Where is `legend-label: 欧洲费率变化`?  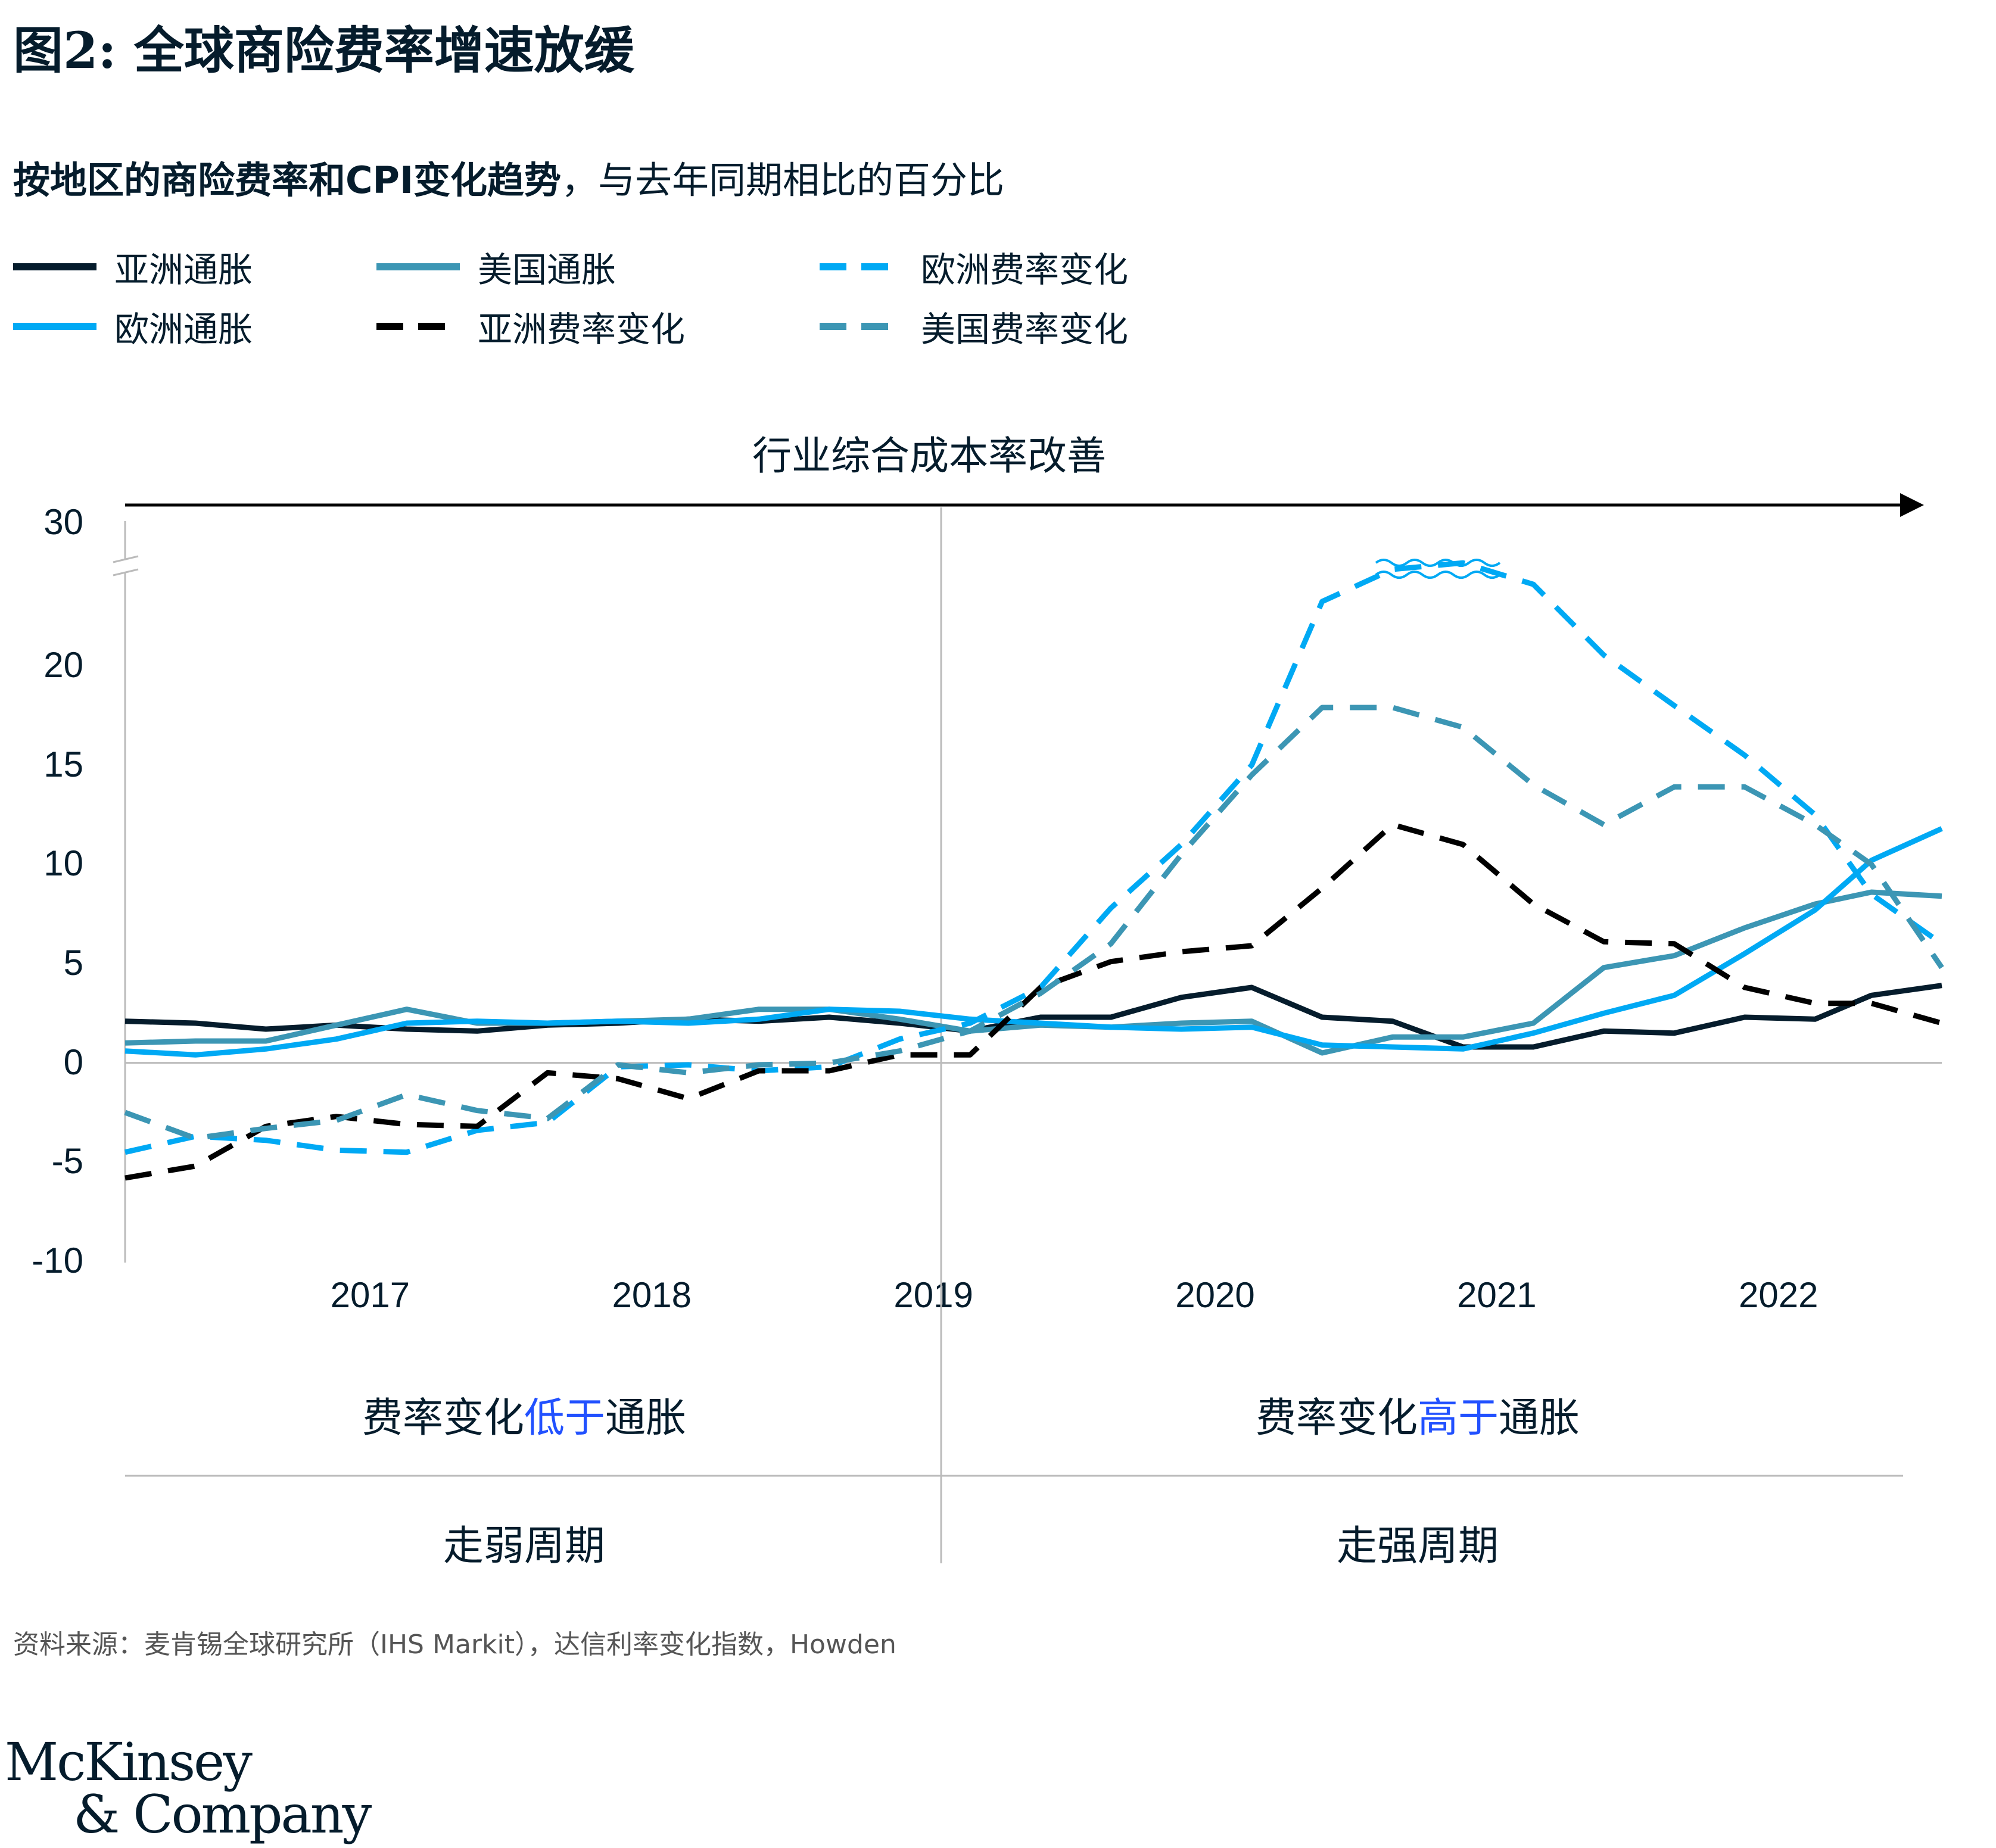
legend-label: 欧洲费率变化 is located at coordinates (1025, 270).